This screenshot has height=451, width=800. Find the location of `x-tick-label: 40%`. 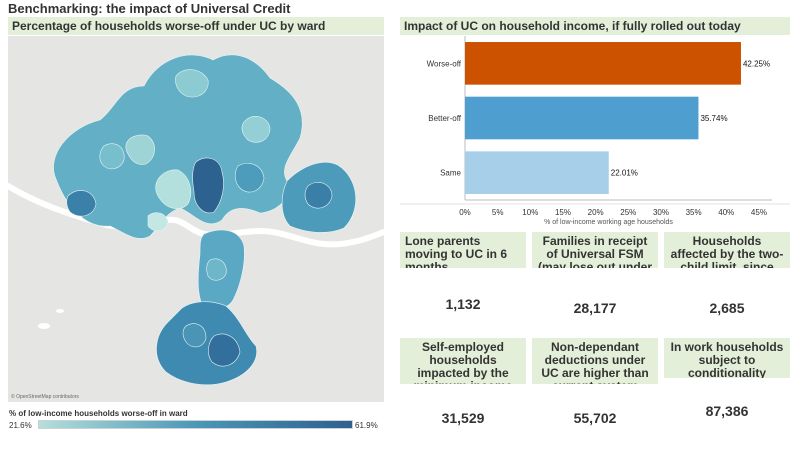

x-tick-label: 40% is located at coordinates (726, 212).